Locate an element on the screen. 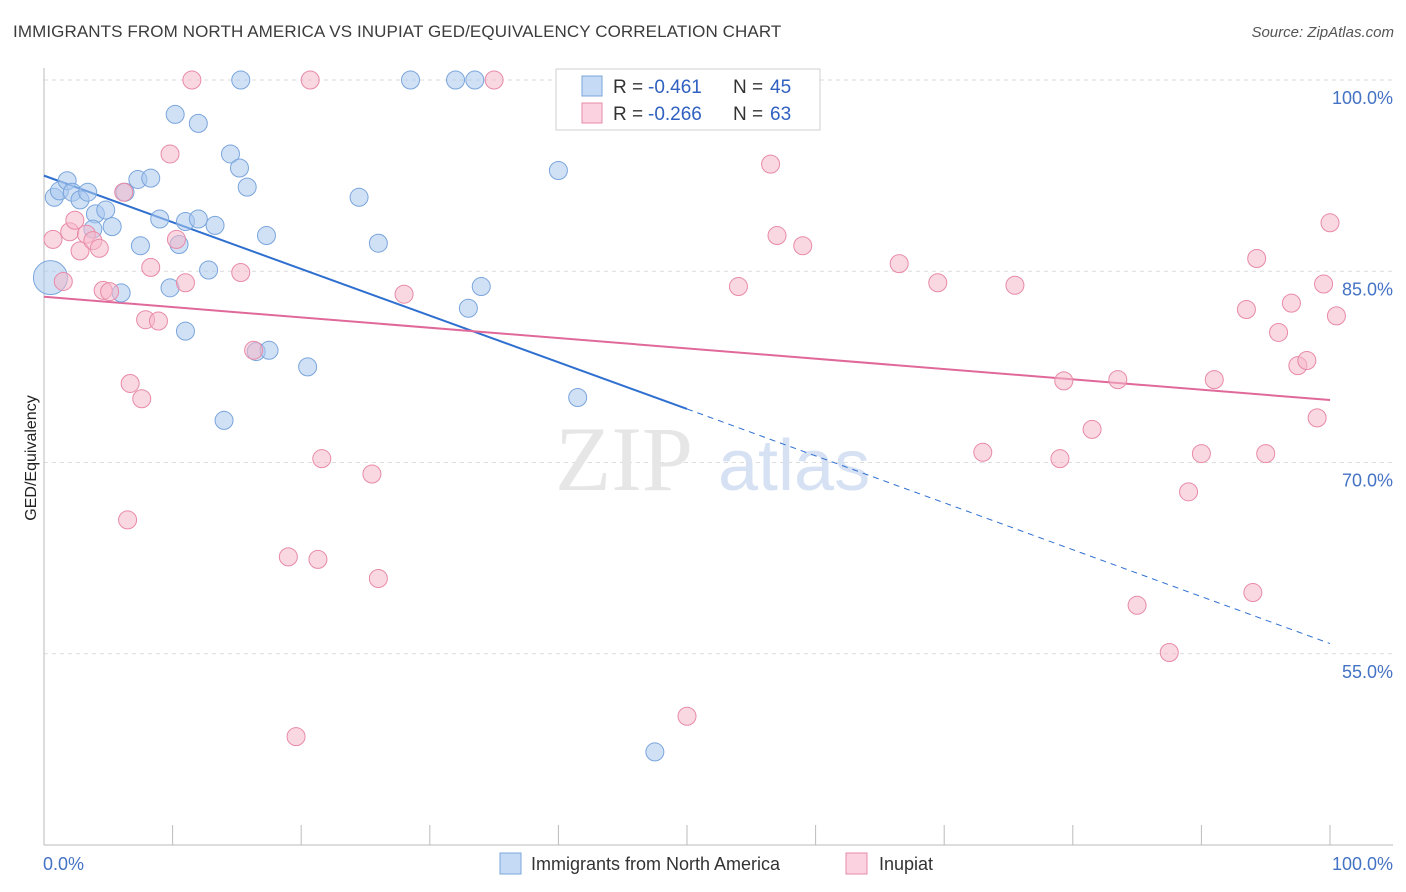  legend-r-label-1: R = is located at coordinates (628, 87).